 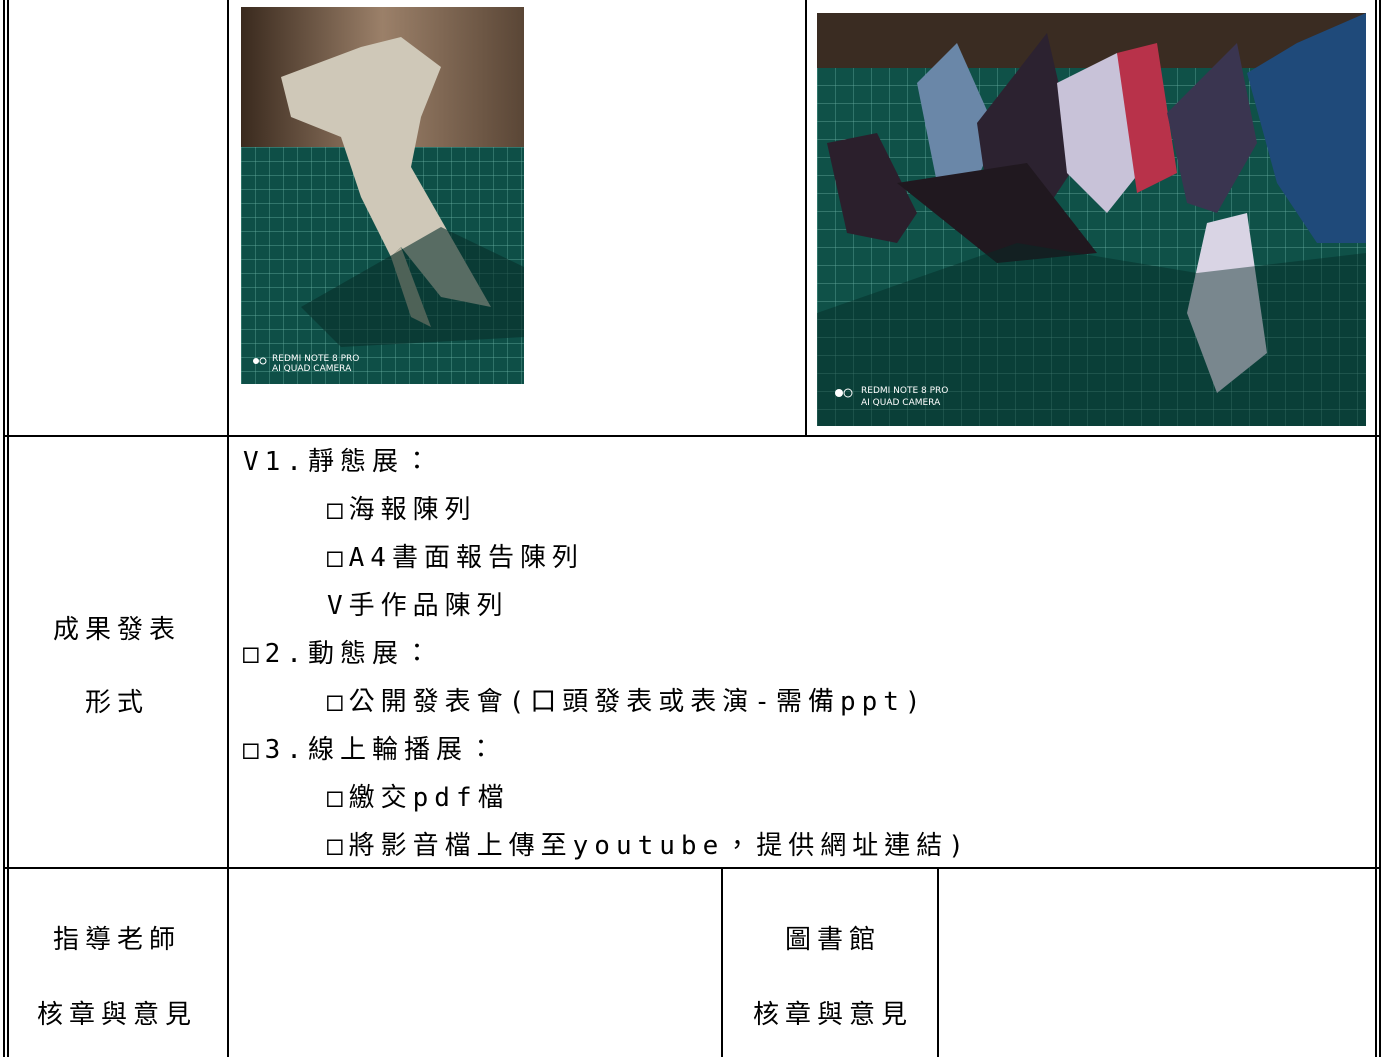 What do you see at coordinates (418, 606) in the screenshot?
I see `option-line: V手作品陳列` at bounding box center [418, 606].